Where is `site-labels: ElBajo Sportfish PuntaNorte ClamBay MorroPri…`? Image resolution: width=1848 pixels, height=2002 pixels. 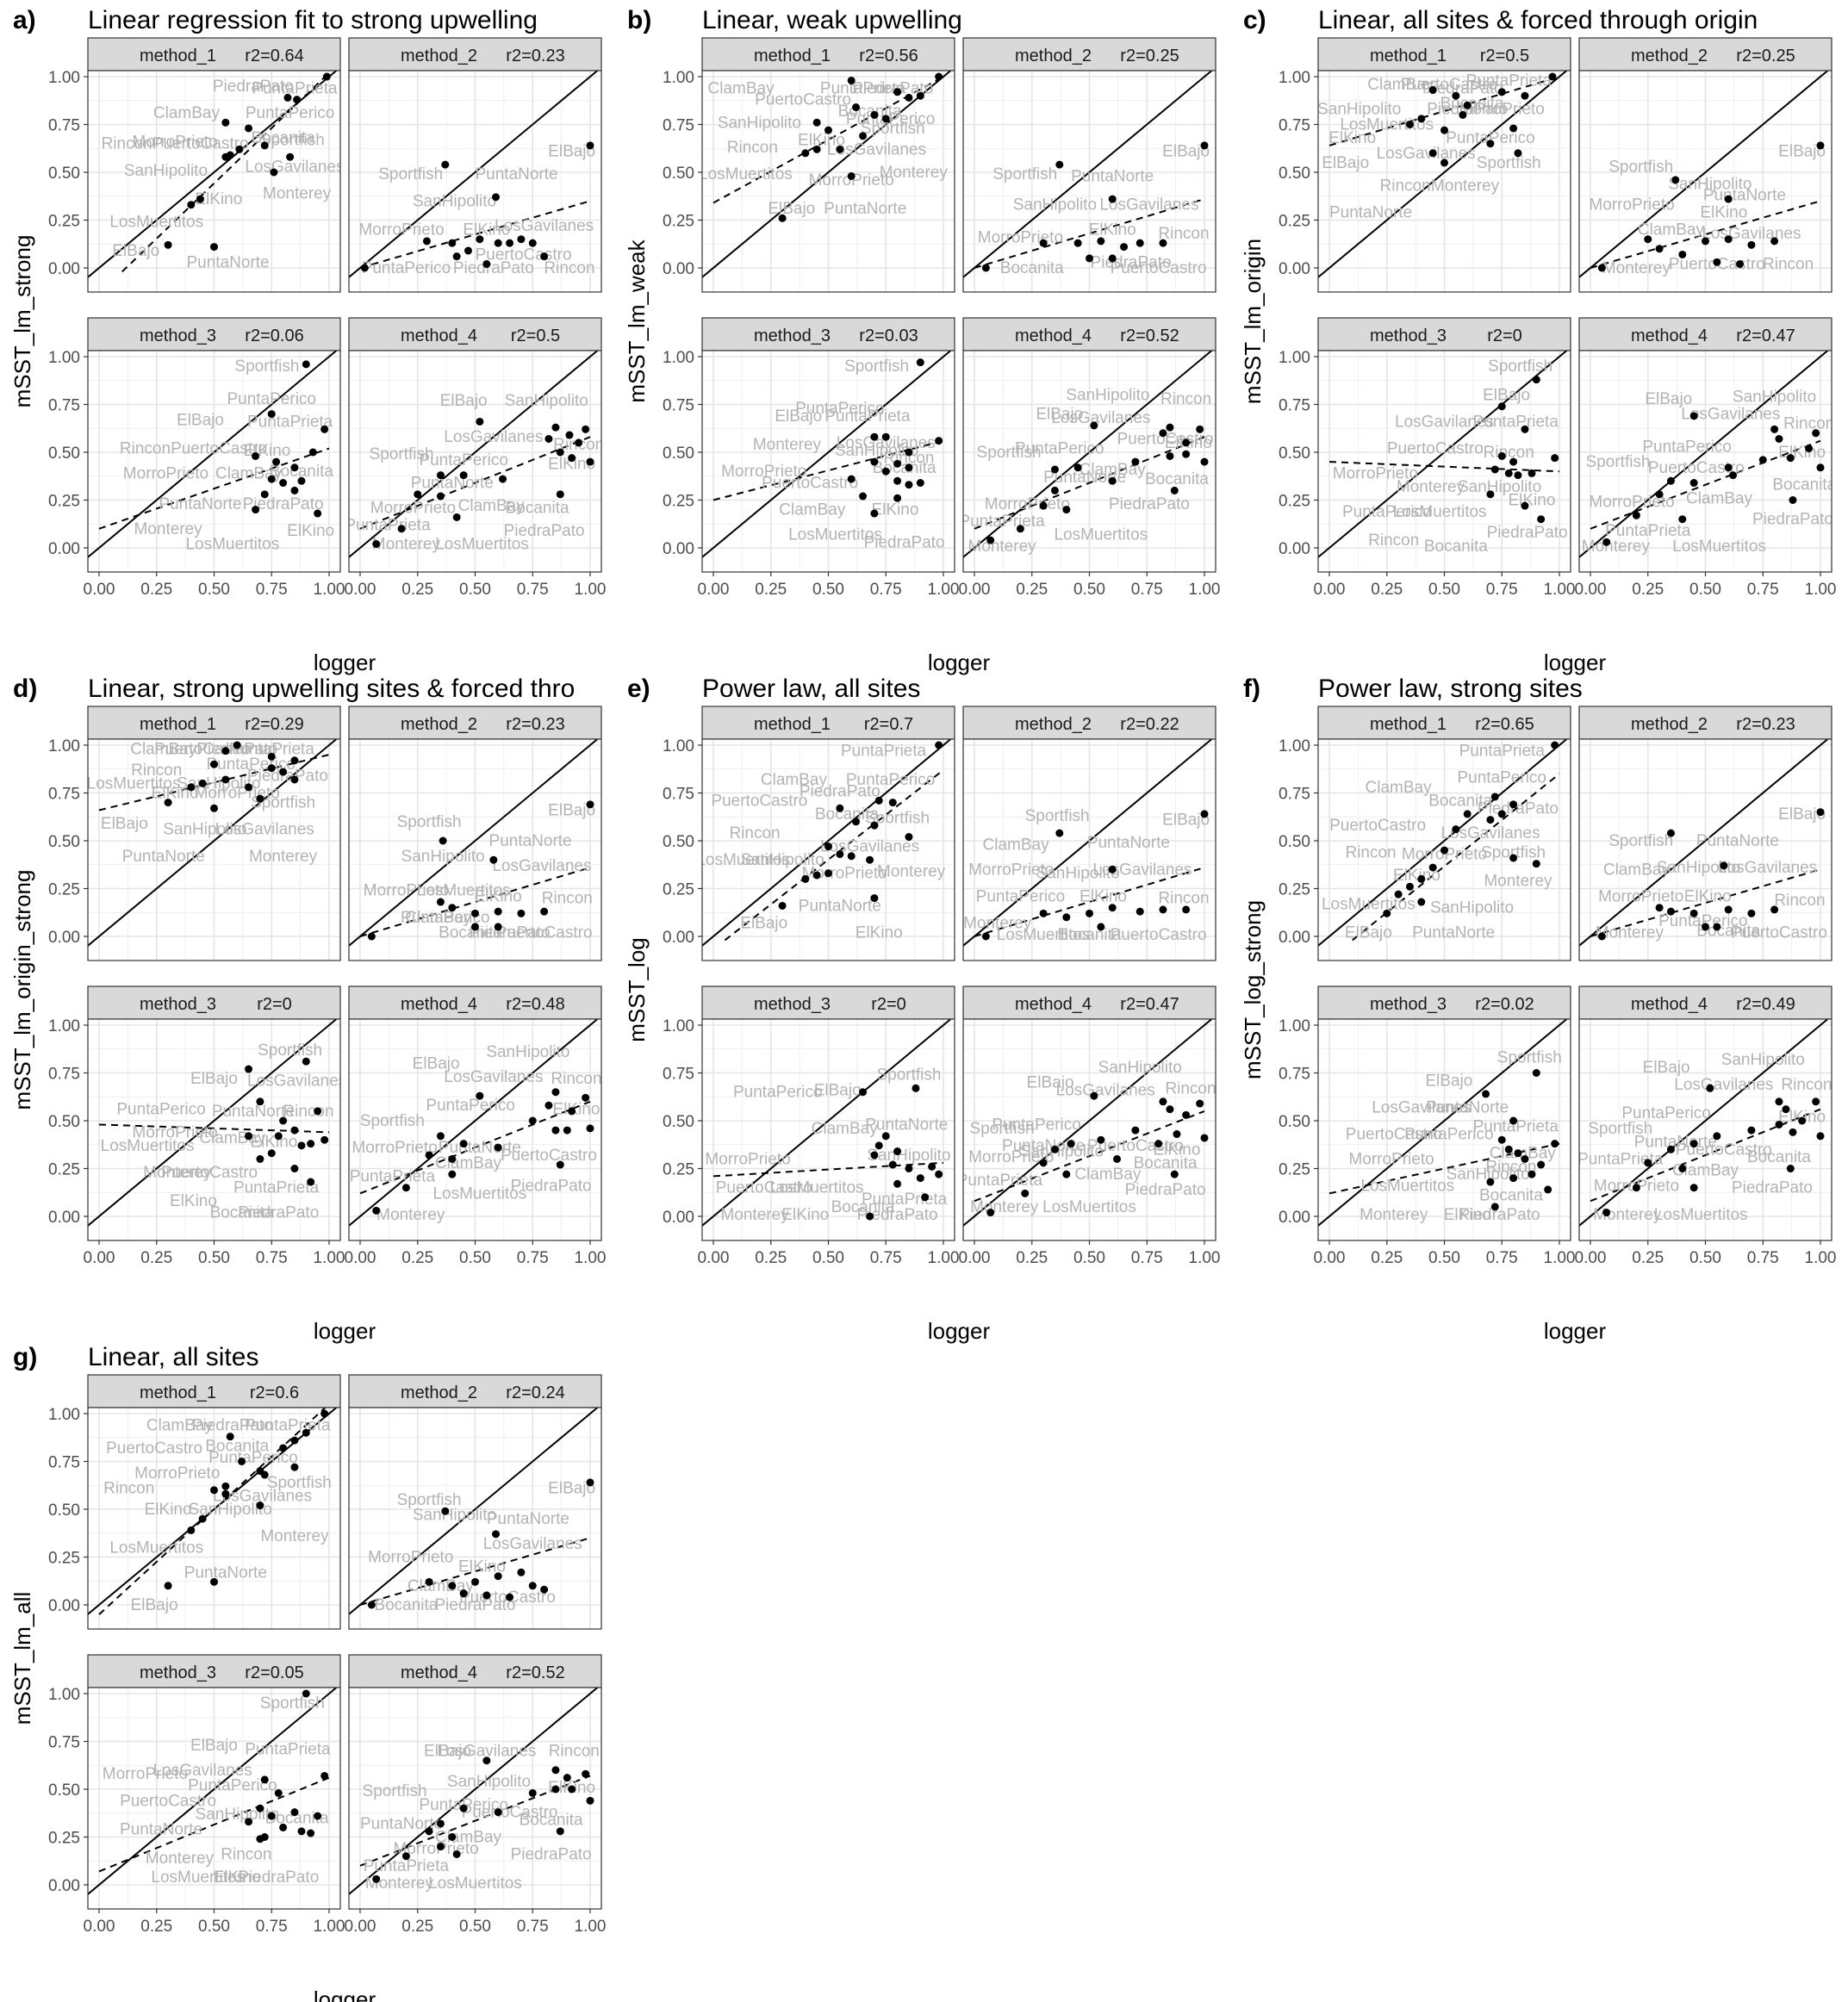
site-labels: ElBajo Sportfish PuntaNorte ClamBay MorroPri… is located at coordinates (1087, 876).